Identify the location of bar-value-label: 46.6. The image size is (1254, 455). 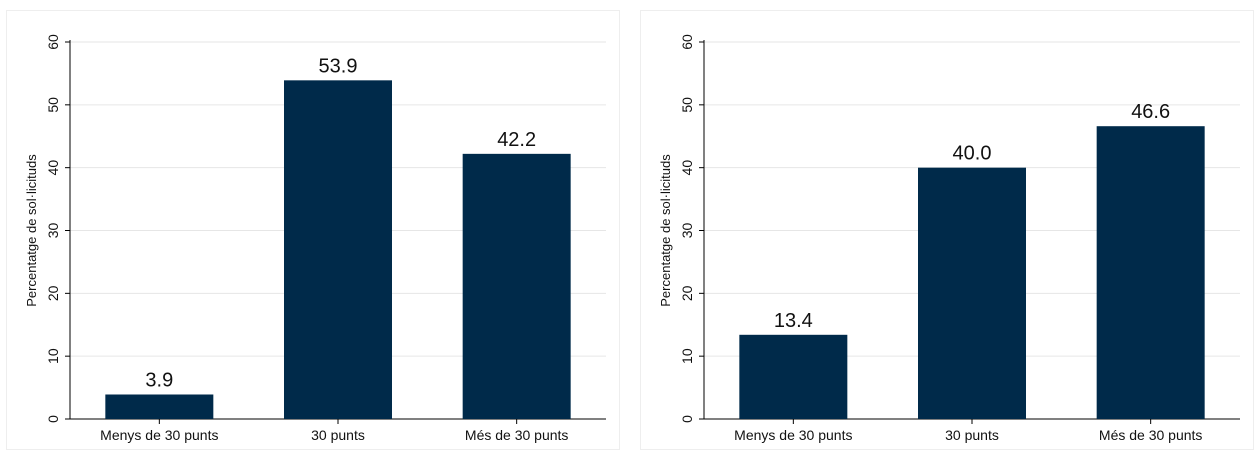
(1150, 112).